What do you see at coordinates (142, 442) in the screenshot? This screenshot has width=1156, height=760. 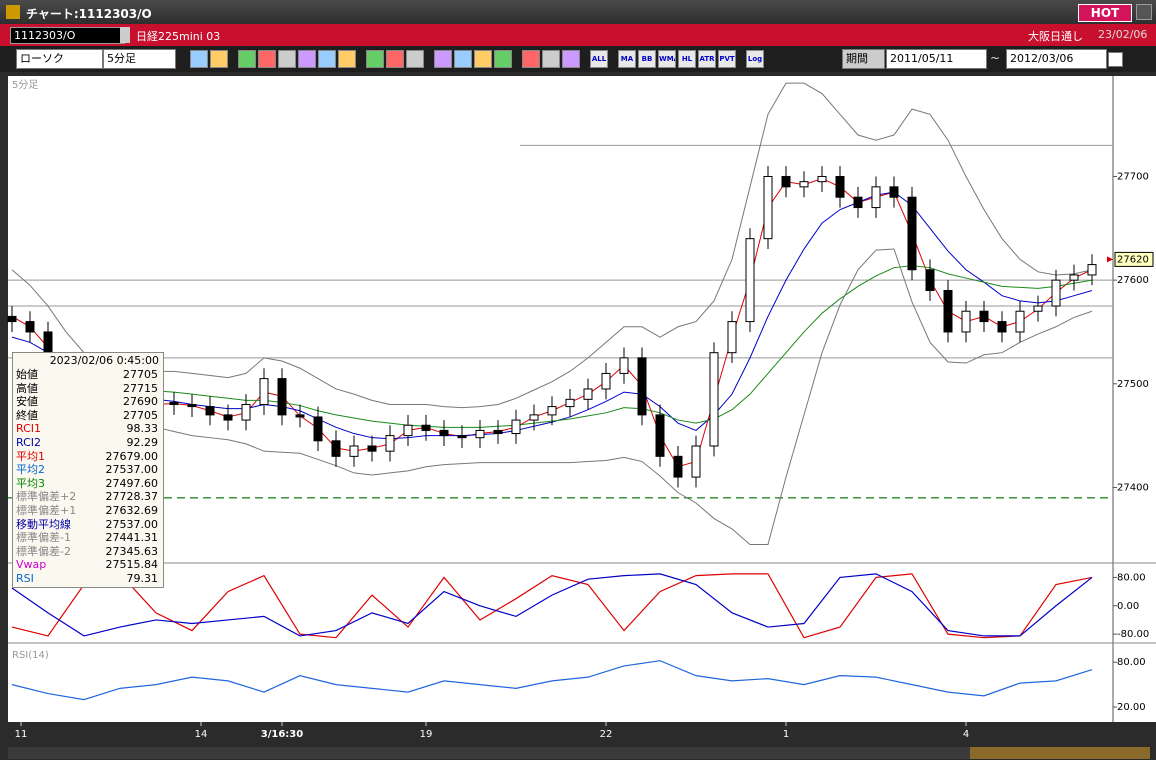 I see `info-value: 92.29` at bounding box center [142, 442].